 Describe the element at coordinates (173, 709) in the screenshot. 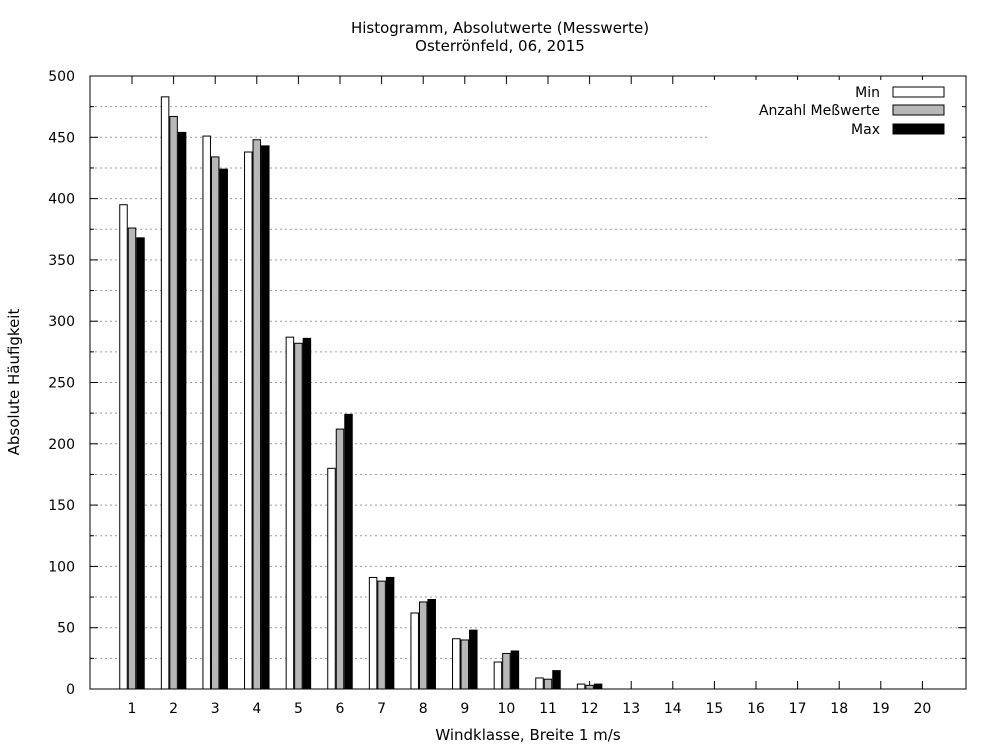

I see `x-tick-label: 2` at that location.